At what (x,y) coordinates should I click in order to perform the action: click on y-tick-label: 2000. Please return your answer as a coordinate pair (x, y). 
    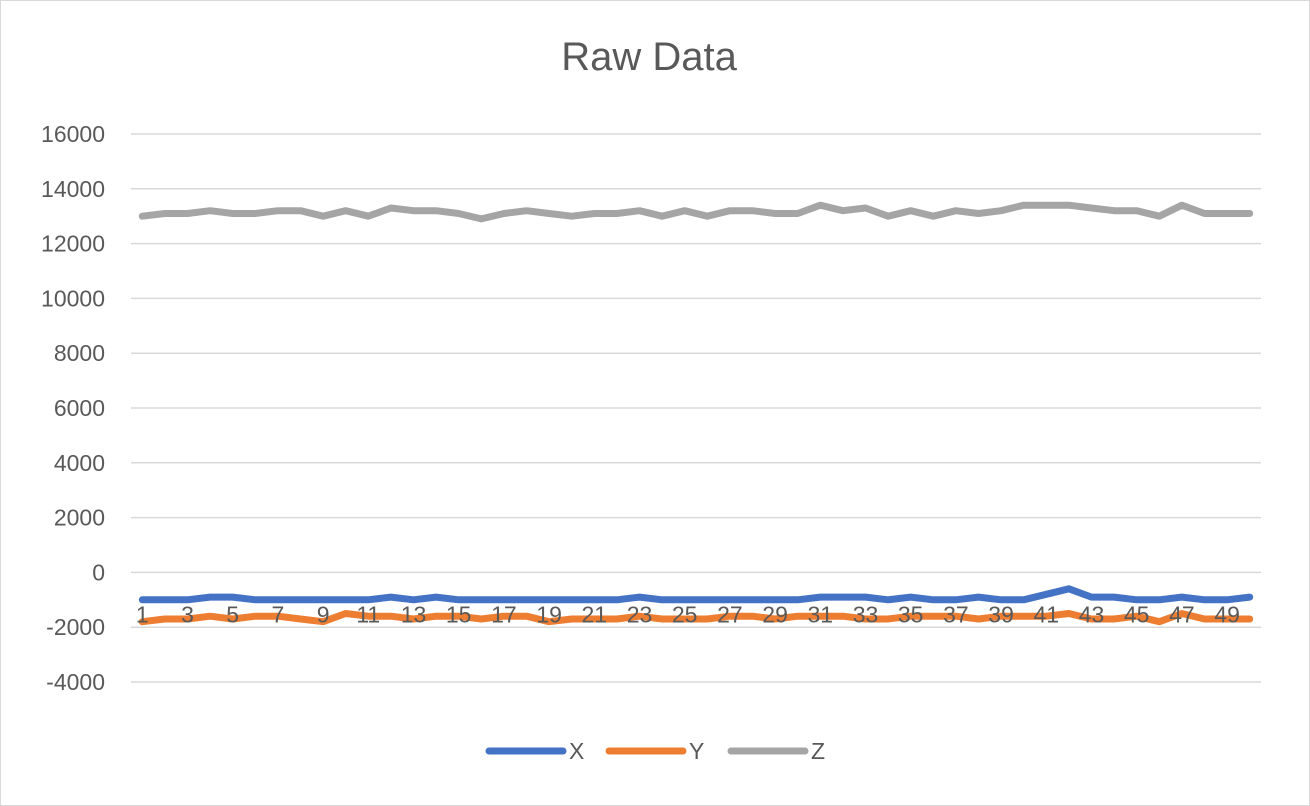
    Looking at the image, I should click on (79, 518).